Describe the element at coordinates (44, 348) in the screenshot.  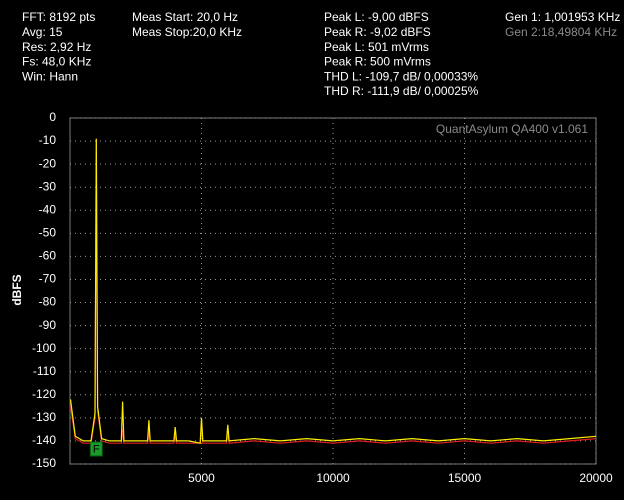
I see `y-tick-label: -100` at that location.